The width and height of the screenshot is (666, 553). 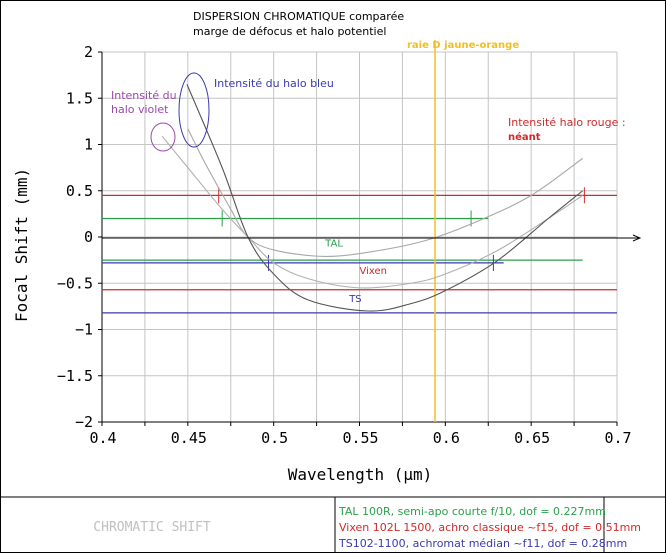 I want to click on y-tick-label: 1.5, so click(x=79, y=98).